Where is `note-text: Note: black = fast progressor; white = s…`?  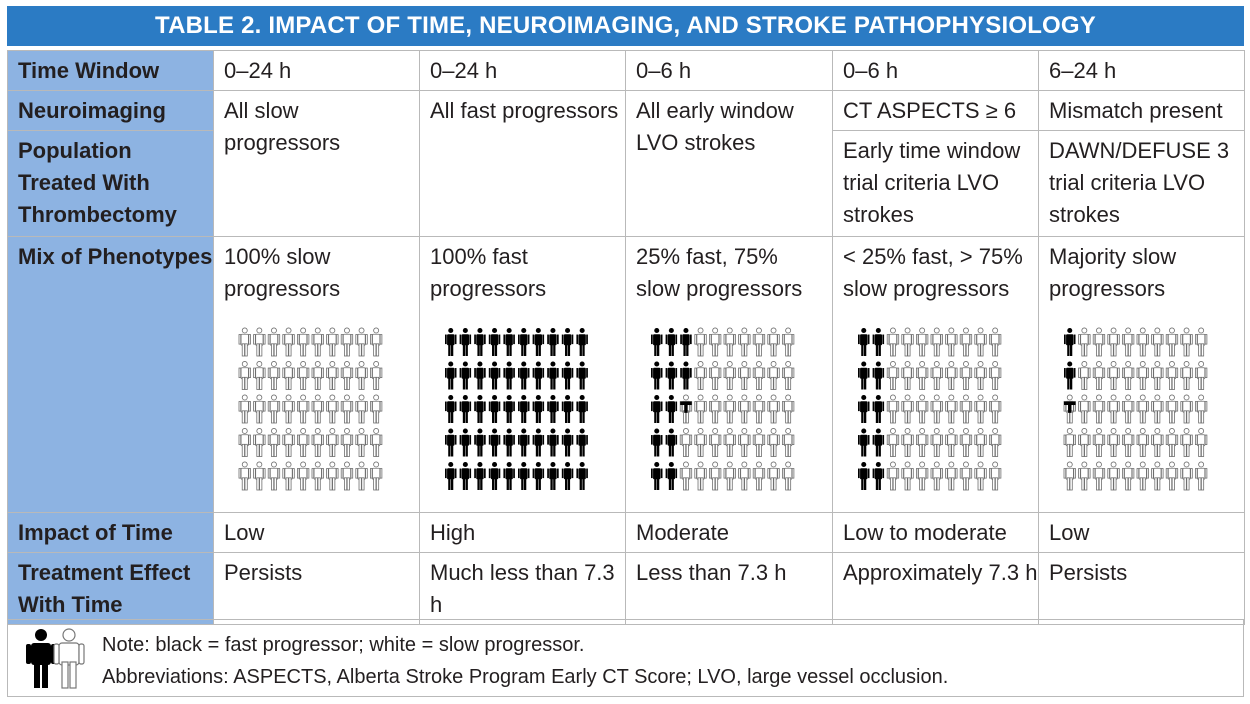
note-text: Note: black = fast progressor; white = s… is located at coordinates (525, 661).